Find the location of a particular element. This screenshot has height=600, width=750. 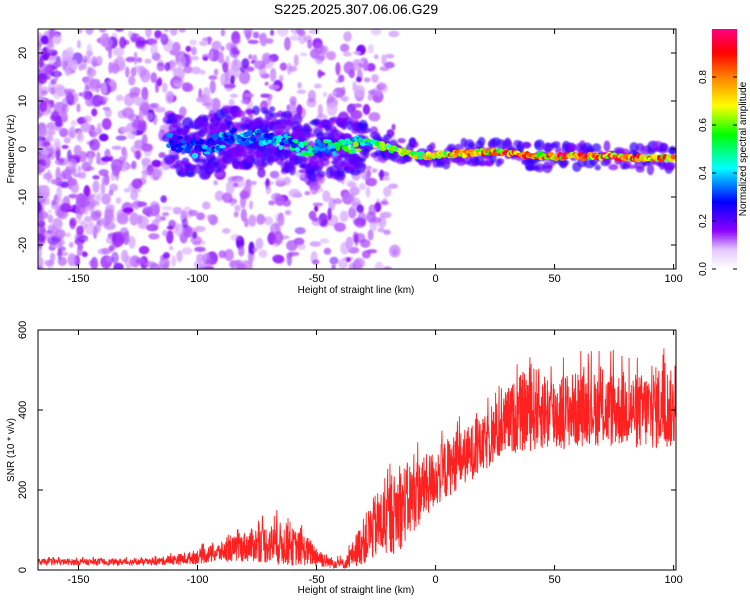

colorbar-label: Normalized spectral amplitude is located at coordinates (743, 148).